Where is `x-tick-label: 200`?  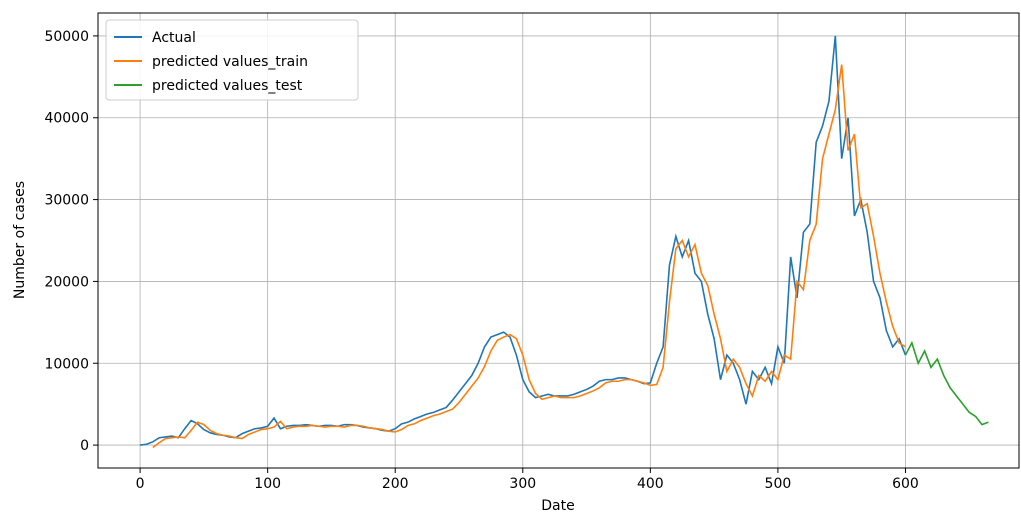 x-tick-label: 200 is located at coordinates (395, 484).